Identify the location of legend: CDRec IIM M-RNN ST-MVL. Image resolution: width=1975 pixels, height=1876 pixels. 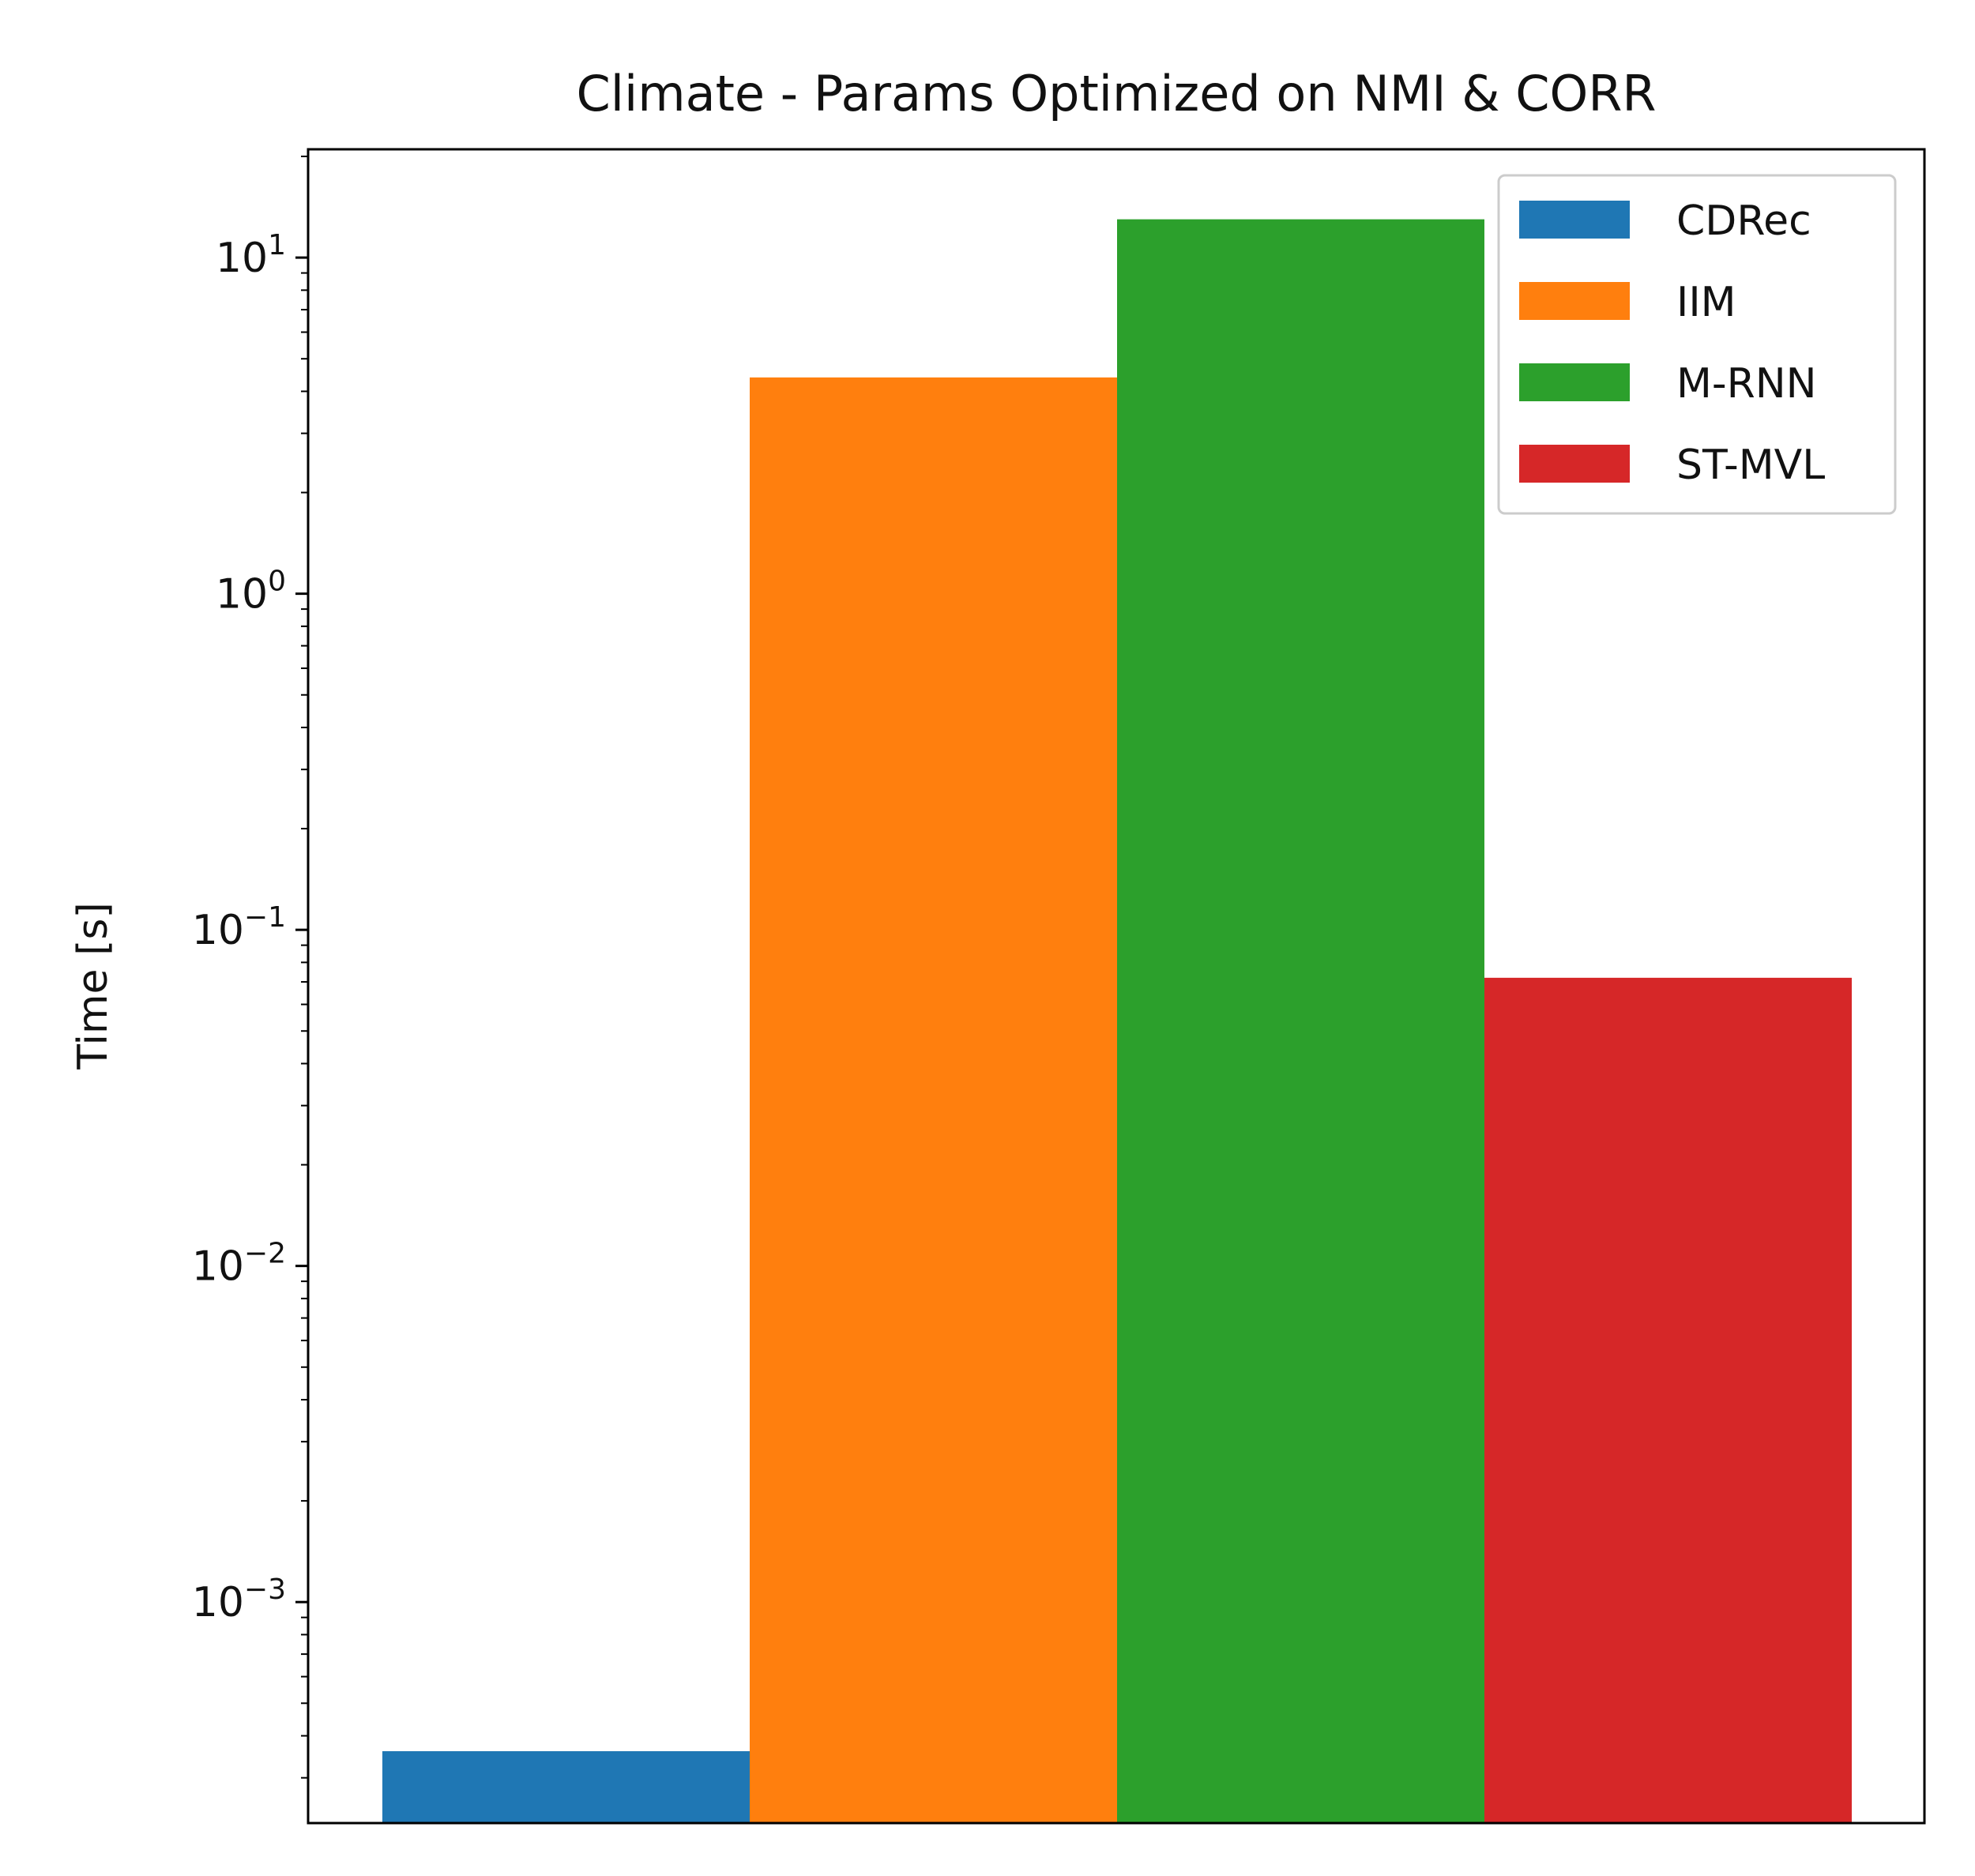
(1697, 344).